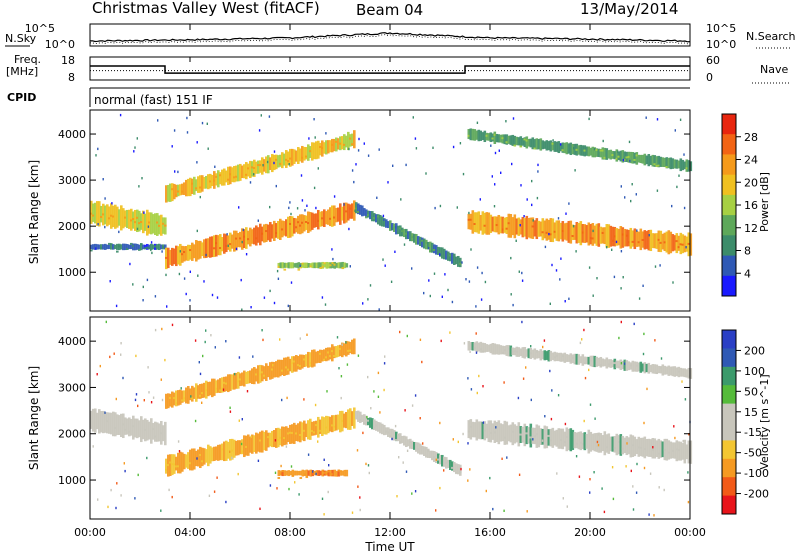 The image size is (800, 558). I want to click on date-title: 13/May/2014, so click(629, 9).